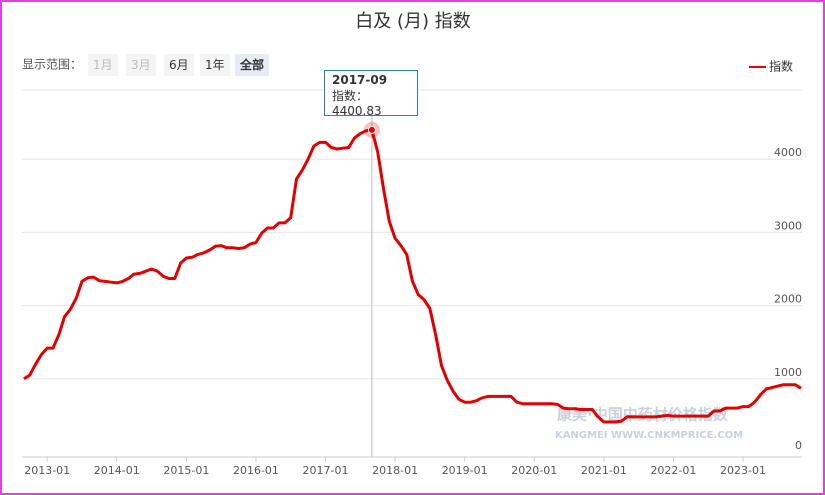 This screenshot has height=495, width=825. Describe the element at coordinates (357, 103) in the screenshot. I see `tooltip-text: 指数：4400.83` at that location.